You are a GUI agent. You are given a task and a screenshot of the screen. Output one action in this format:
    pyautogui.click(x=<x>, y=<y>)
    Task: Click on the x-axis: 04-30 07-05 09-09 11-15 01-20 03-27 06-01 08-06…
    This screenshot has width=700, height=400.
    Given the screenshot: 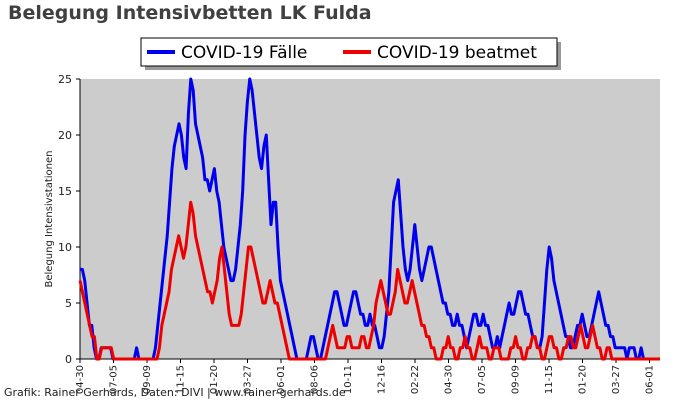 What is the action you would take?
    pyautogui.click(x=367, y=376)
    